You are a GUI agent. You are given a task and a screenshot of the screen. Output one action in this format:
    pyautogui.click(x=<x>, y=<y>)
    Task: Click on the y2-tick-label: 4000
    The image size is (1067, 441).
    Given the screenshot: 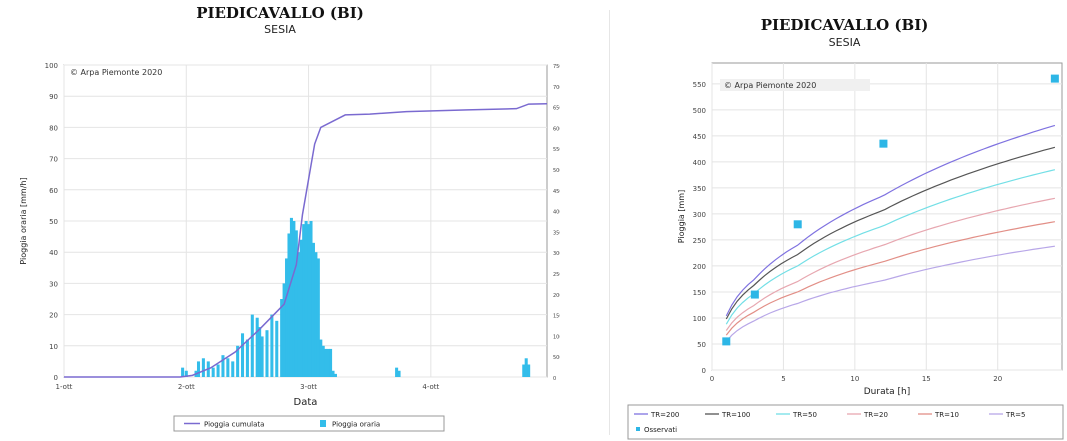 What is the action you would take?
    pyautogui.click(x=556, y=213)
    